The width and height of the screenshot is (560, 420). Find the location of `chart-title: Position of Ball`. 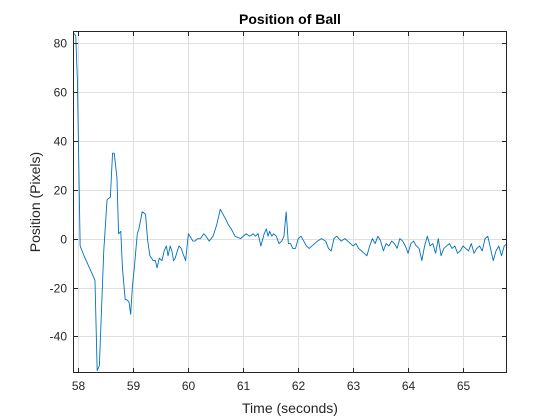

chart-title: Position of Ball is located at coordinates (290, 19).